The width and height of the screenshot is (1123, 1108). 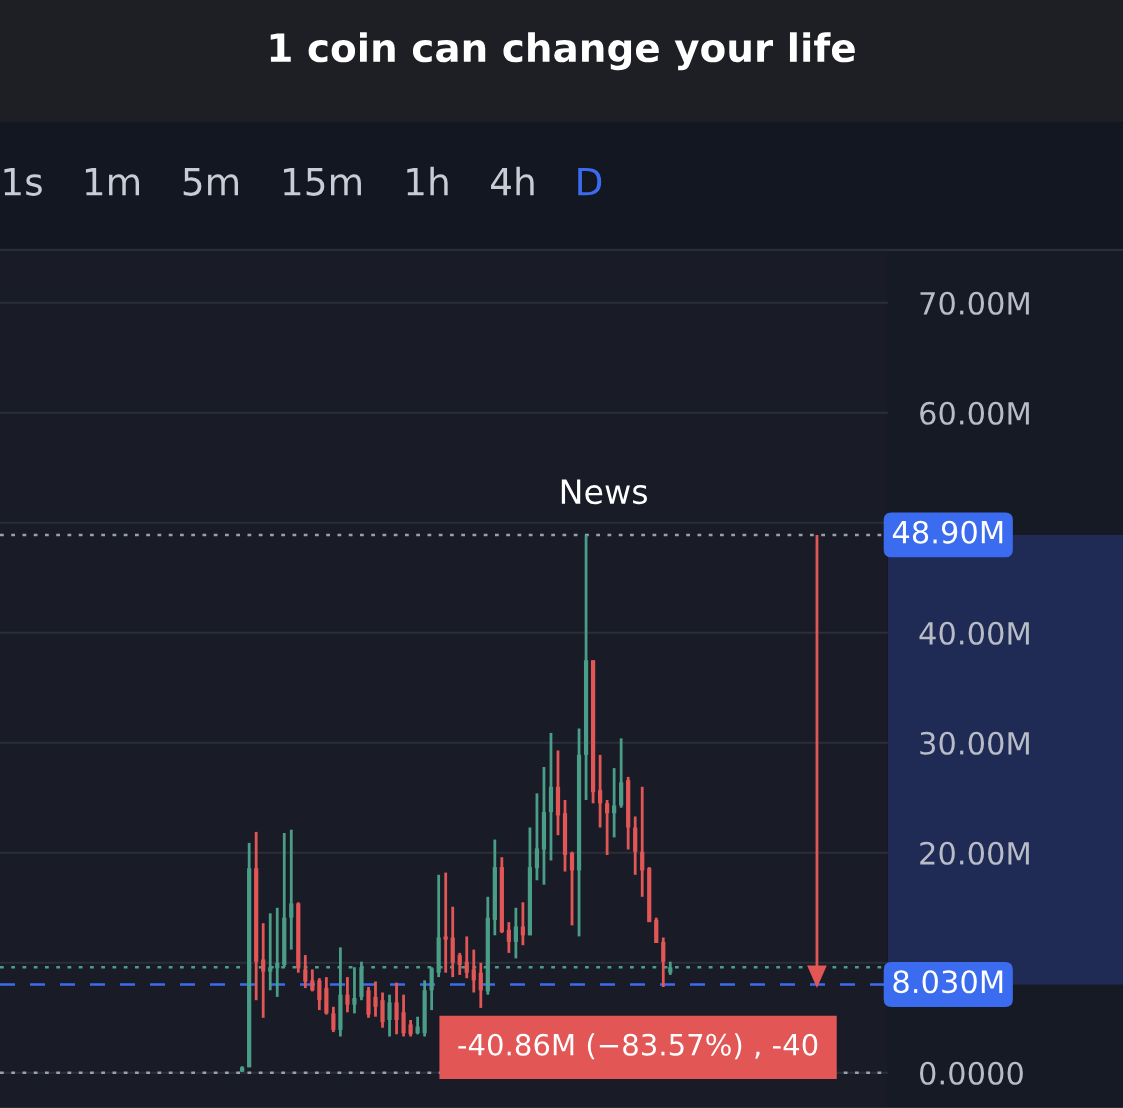 I want to click on annotation: News, so click(x=604, y=492).